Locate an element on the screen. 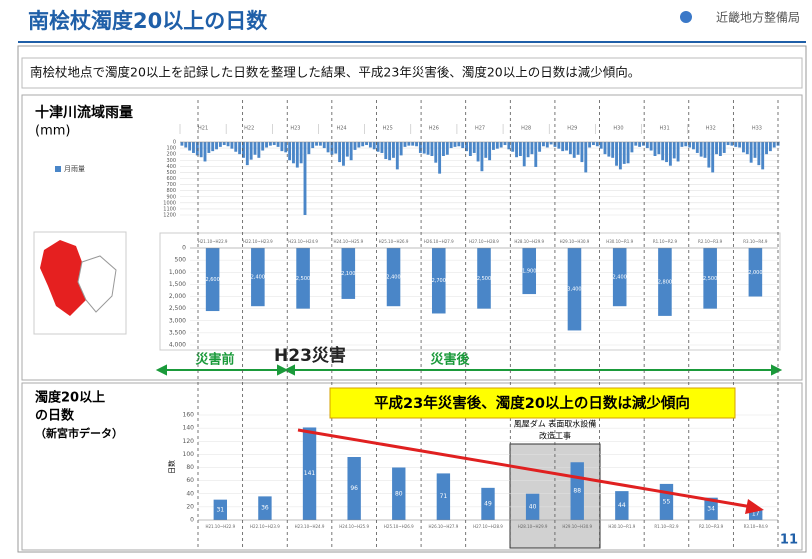 Image resolution: width=812 pixels, height=559 pixels. y-tick-label: 300 is located at coordinates (171, 161).